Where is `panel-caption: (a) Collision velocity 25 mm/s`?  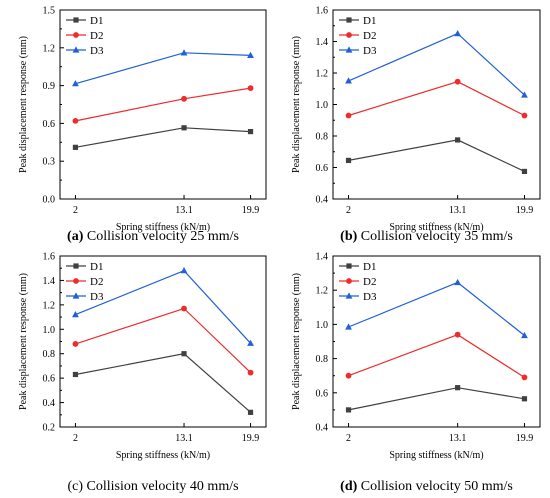 panel-caption: (a) Collision velocity 25 mm/s is located at coordinates (153, 236).